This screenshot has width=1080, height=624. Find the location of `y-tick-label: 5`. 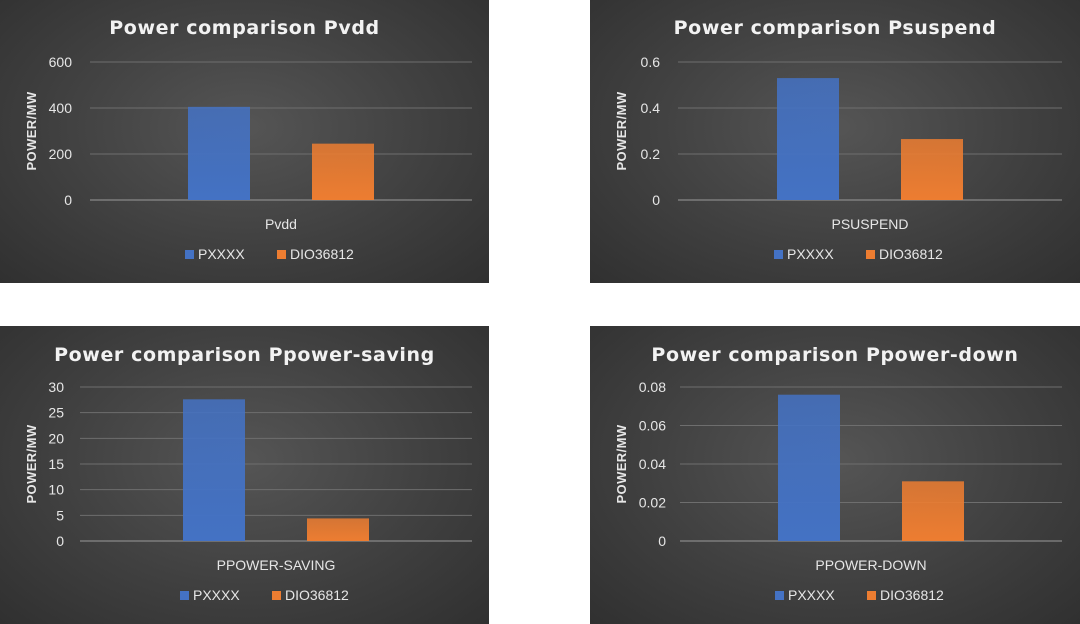

y-tick-label: 5 is located at coordinates (60, 515).